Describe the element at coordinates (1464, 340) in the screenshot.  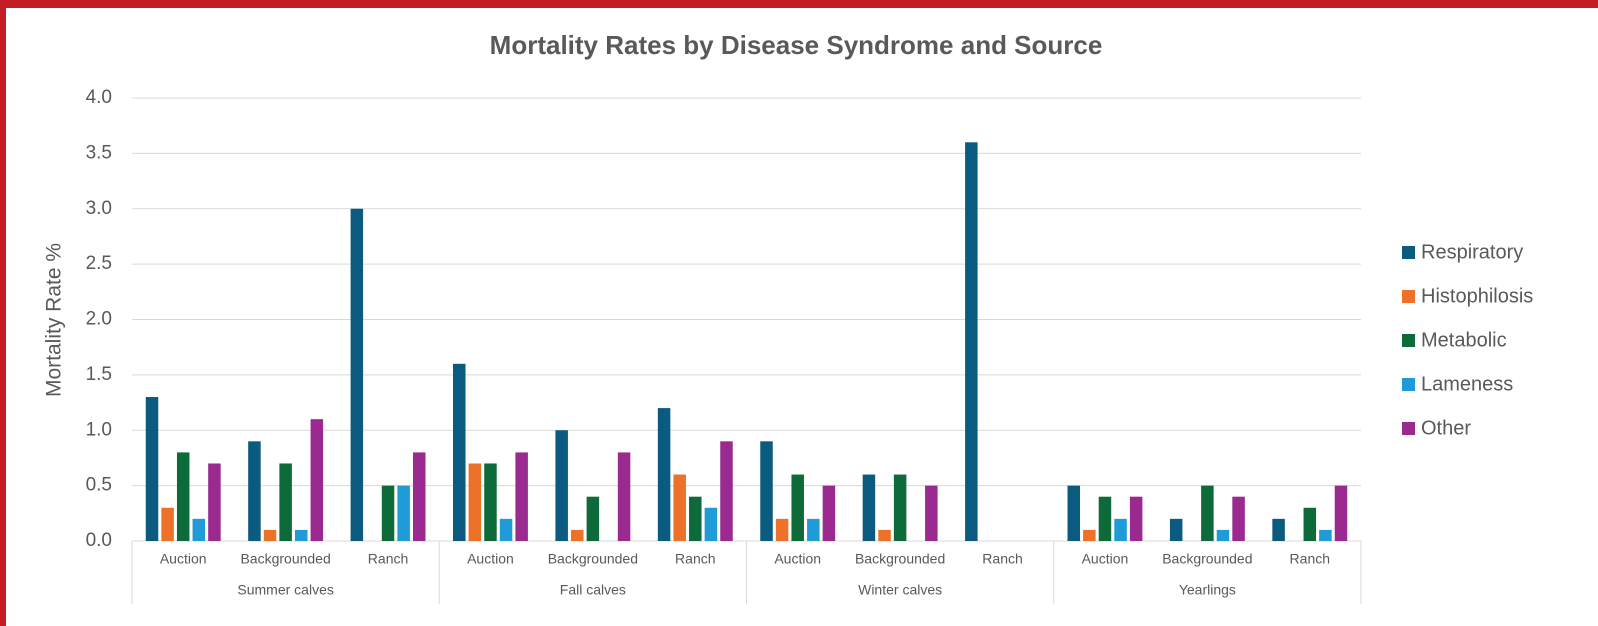
I see `legend-label: Metabolic` at that location.